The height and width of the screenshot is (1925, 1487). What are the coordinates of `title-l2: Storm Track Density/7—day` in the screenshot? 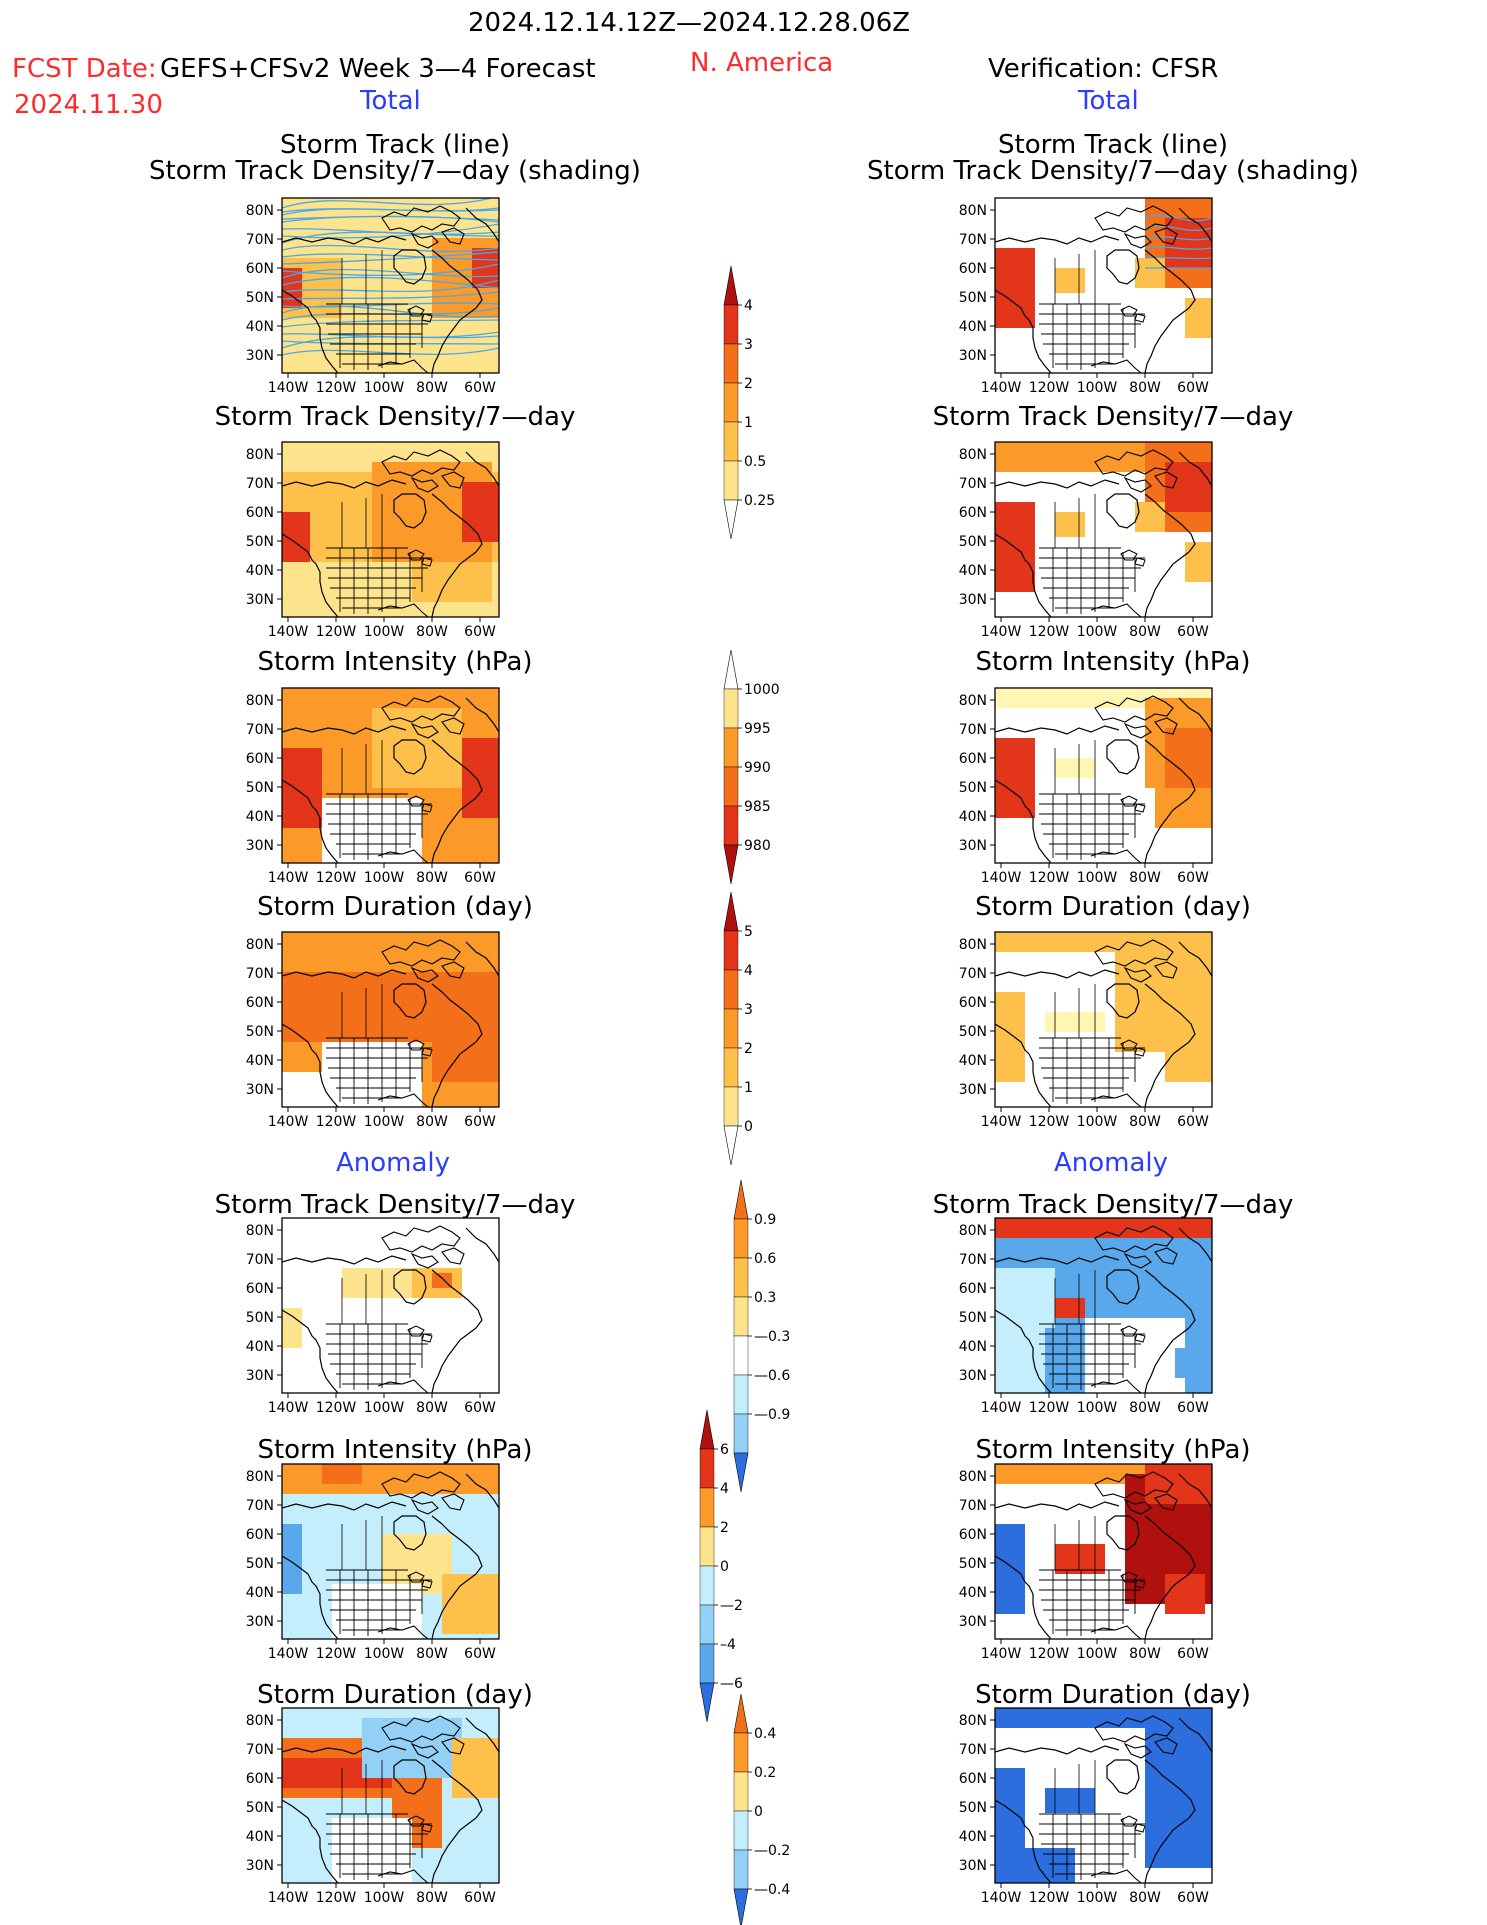 It's located at (395, 417).